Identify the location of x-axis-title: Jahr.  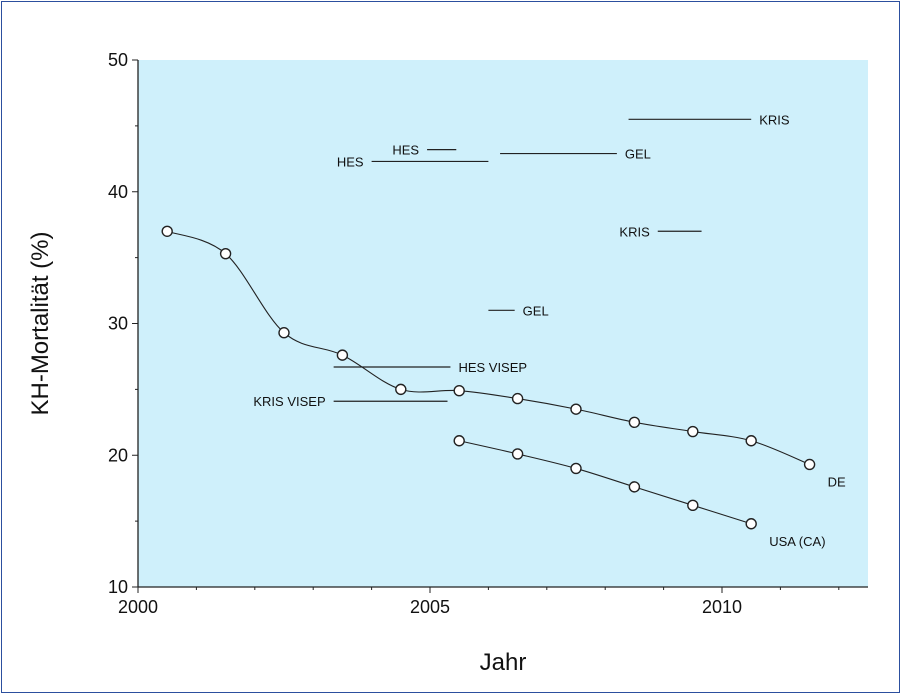
(503, 662).